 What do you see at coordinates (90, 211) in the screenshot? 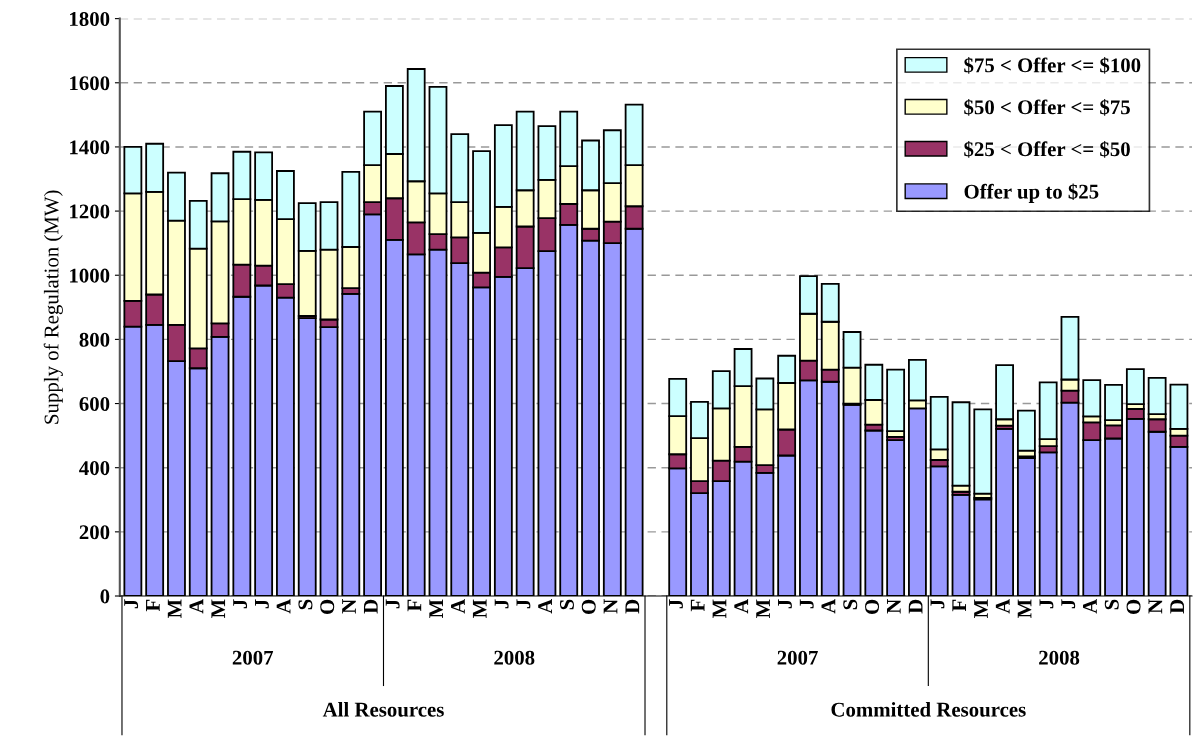
I see `y-tick-label: 1200` at bounding box center [90, 211].